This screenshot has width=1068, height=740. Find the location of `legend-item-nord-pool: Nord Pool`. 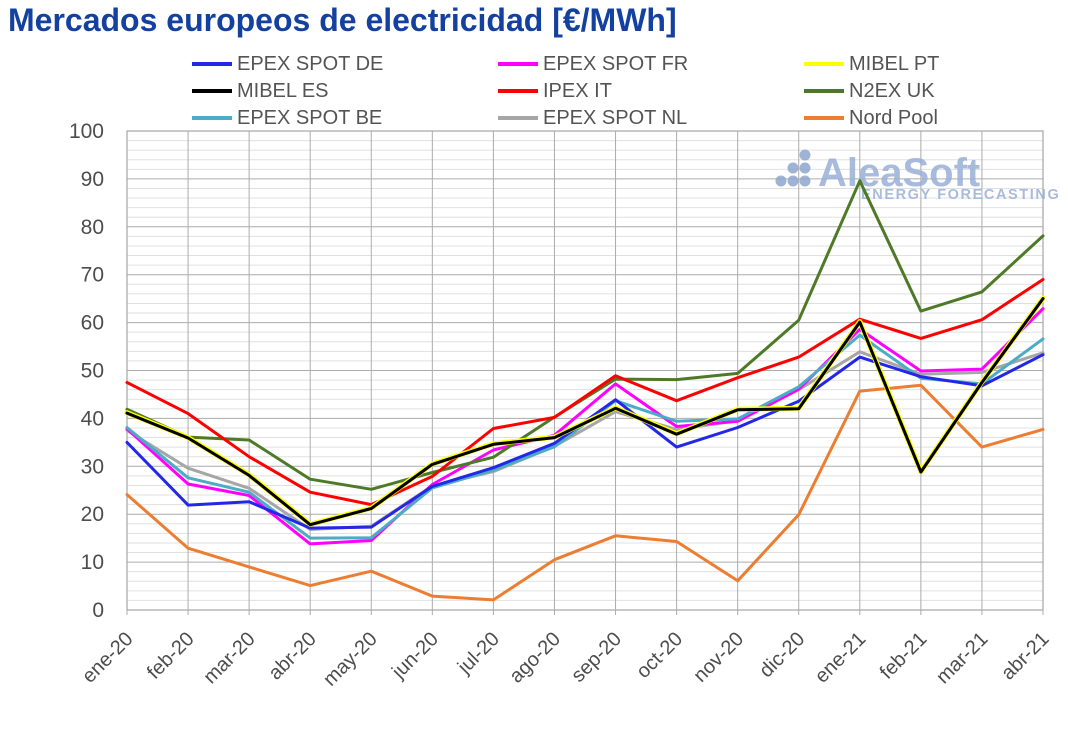

legend-item-nord-pool: Nord Pool is located at coordinates (936, 118).